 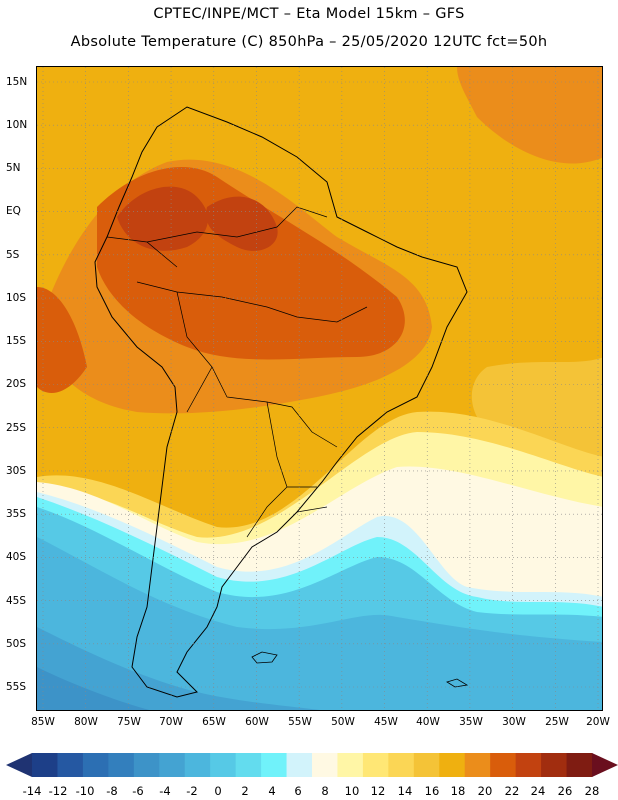 What do you see at coordinates (93, 688) in the screenshot?
I see `colder-zone-sw` at bounding box center [93, 688].